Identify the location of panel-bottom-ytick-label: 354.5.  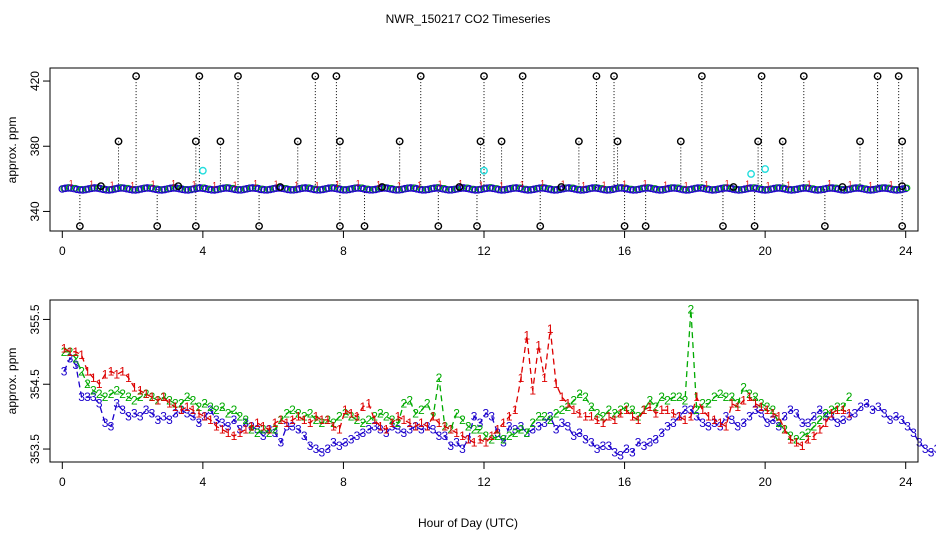
(35, 384).